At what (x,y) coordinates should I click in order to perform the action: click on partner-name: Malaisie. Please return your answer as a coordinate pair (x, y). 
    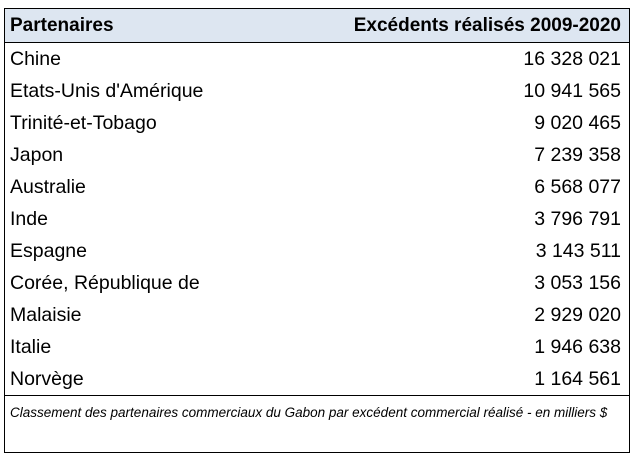
    Looking at the image, I should click on (46, 315).